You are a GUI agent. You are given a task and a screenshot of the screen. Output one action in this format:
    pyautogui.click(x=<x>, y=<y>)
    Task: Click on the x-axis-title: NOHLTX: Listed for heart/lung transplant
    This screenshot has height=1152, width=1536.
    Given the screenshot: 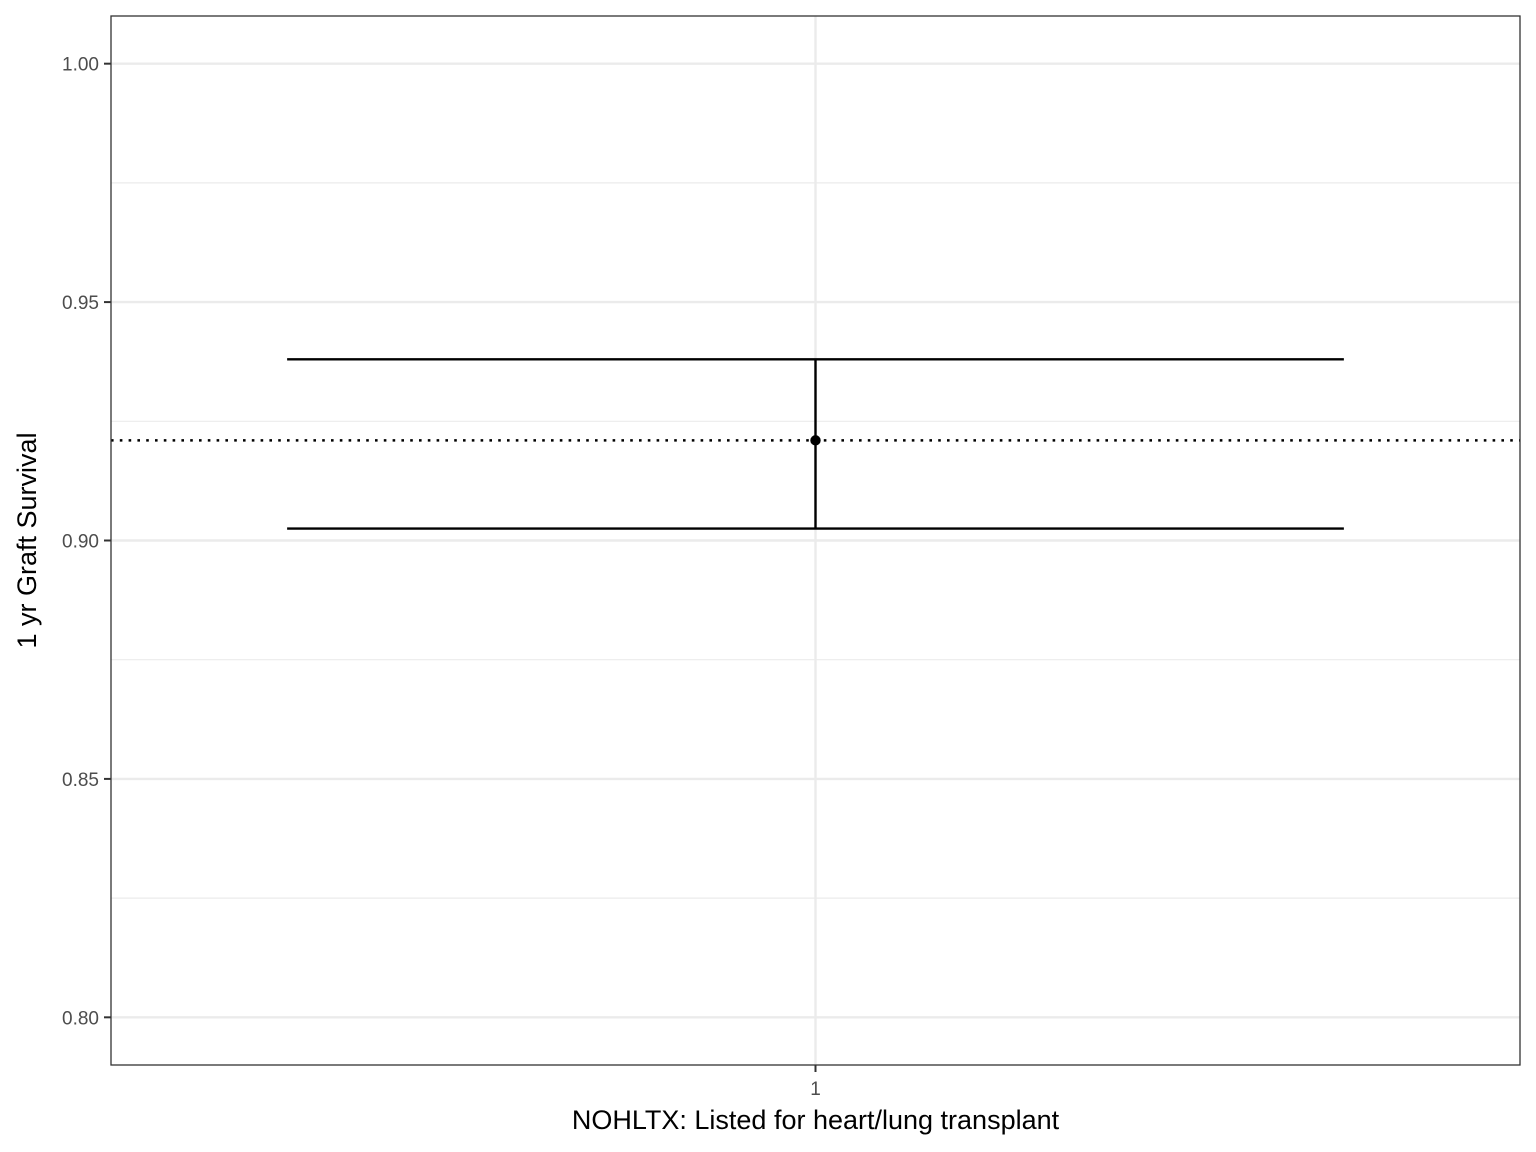 What is the action you would take?
    pyautogui.click(x=816, y=1120)
    